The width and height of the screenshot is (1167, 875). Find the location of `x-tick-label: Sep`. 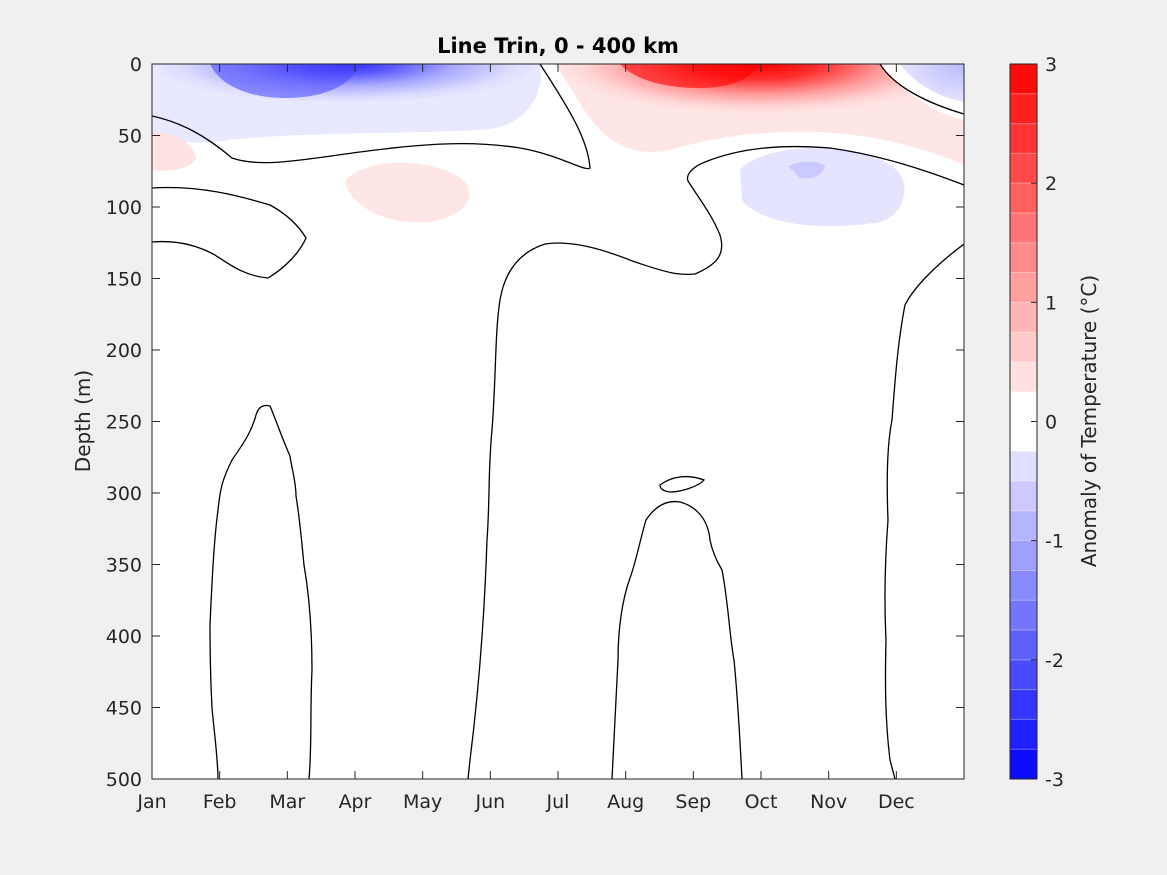

x-tick-label: Sep is located at coordinates (693, 802).